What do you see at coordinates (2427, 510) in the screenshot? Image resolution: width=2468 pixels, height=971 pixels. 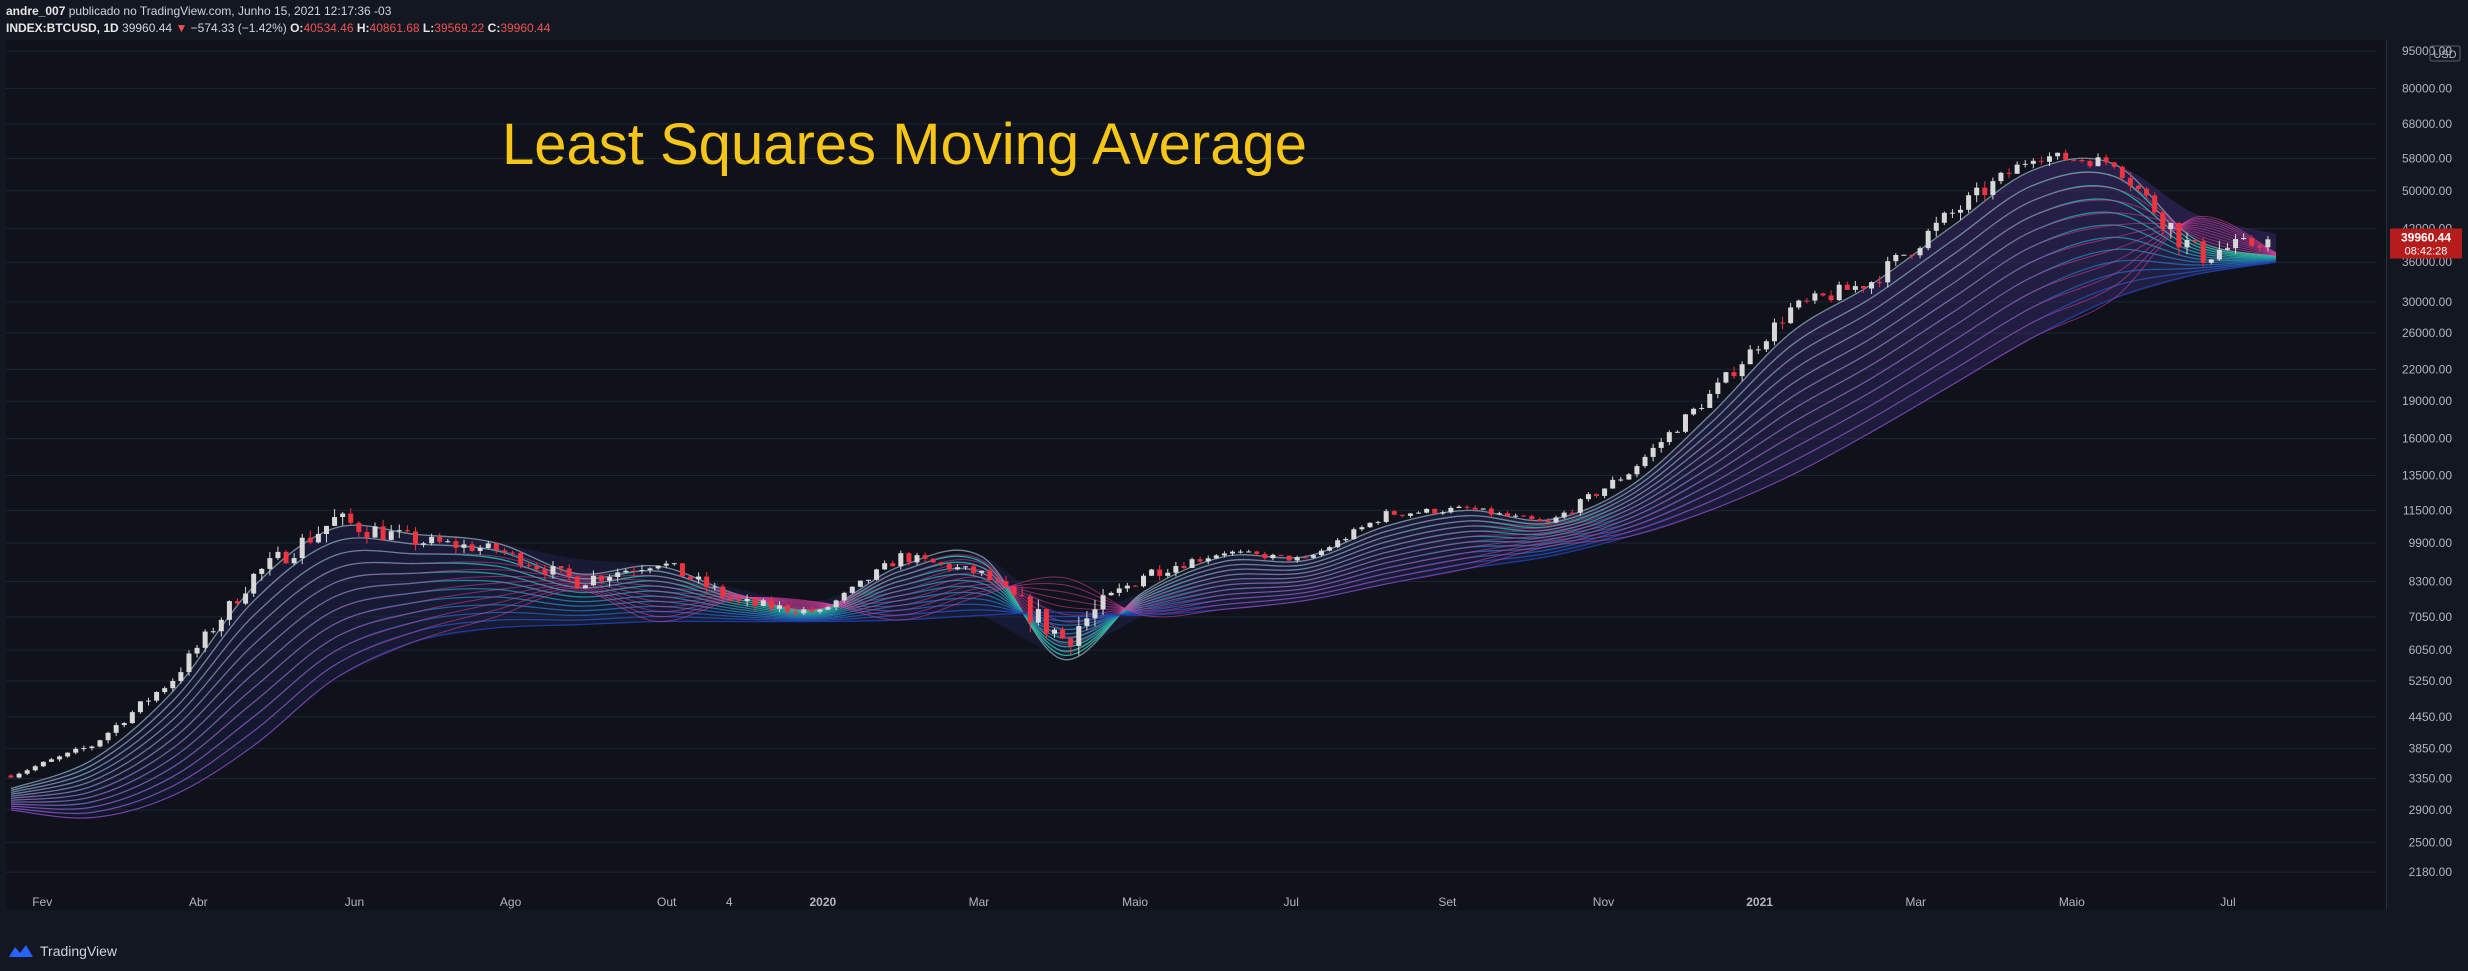 I see `price-tick-label: 11500.00` at bounding box center [2427, 510].